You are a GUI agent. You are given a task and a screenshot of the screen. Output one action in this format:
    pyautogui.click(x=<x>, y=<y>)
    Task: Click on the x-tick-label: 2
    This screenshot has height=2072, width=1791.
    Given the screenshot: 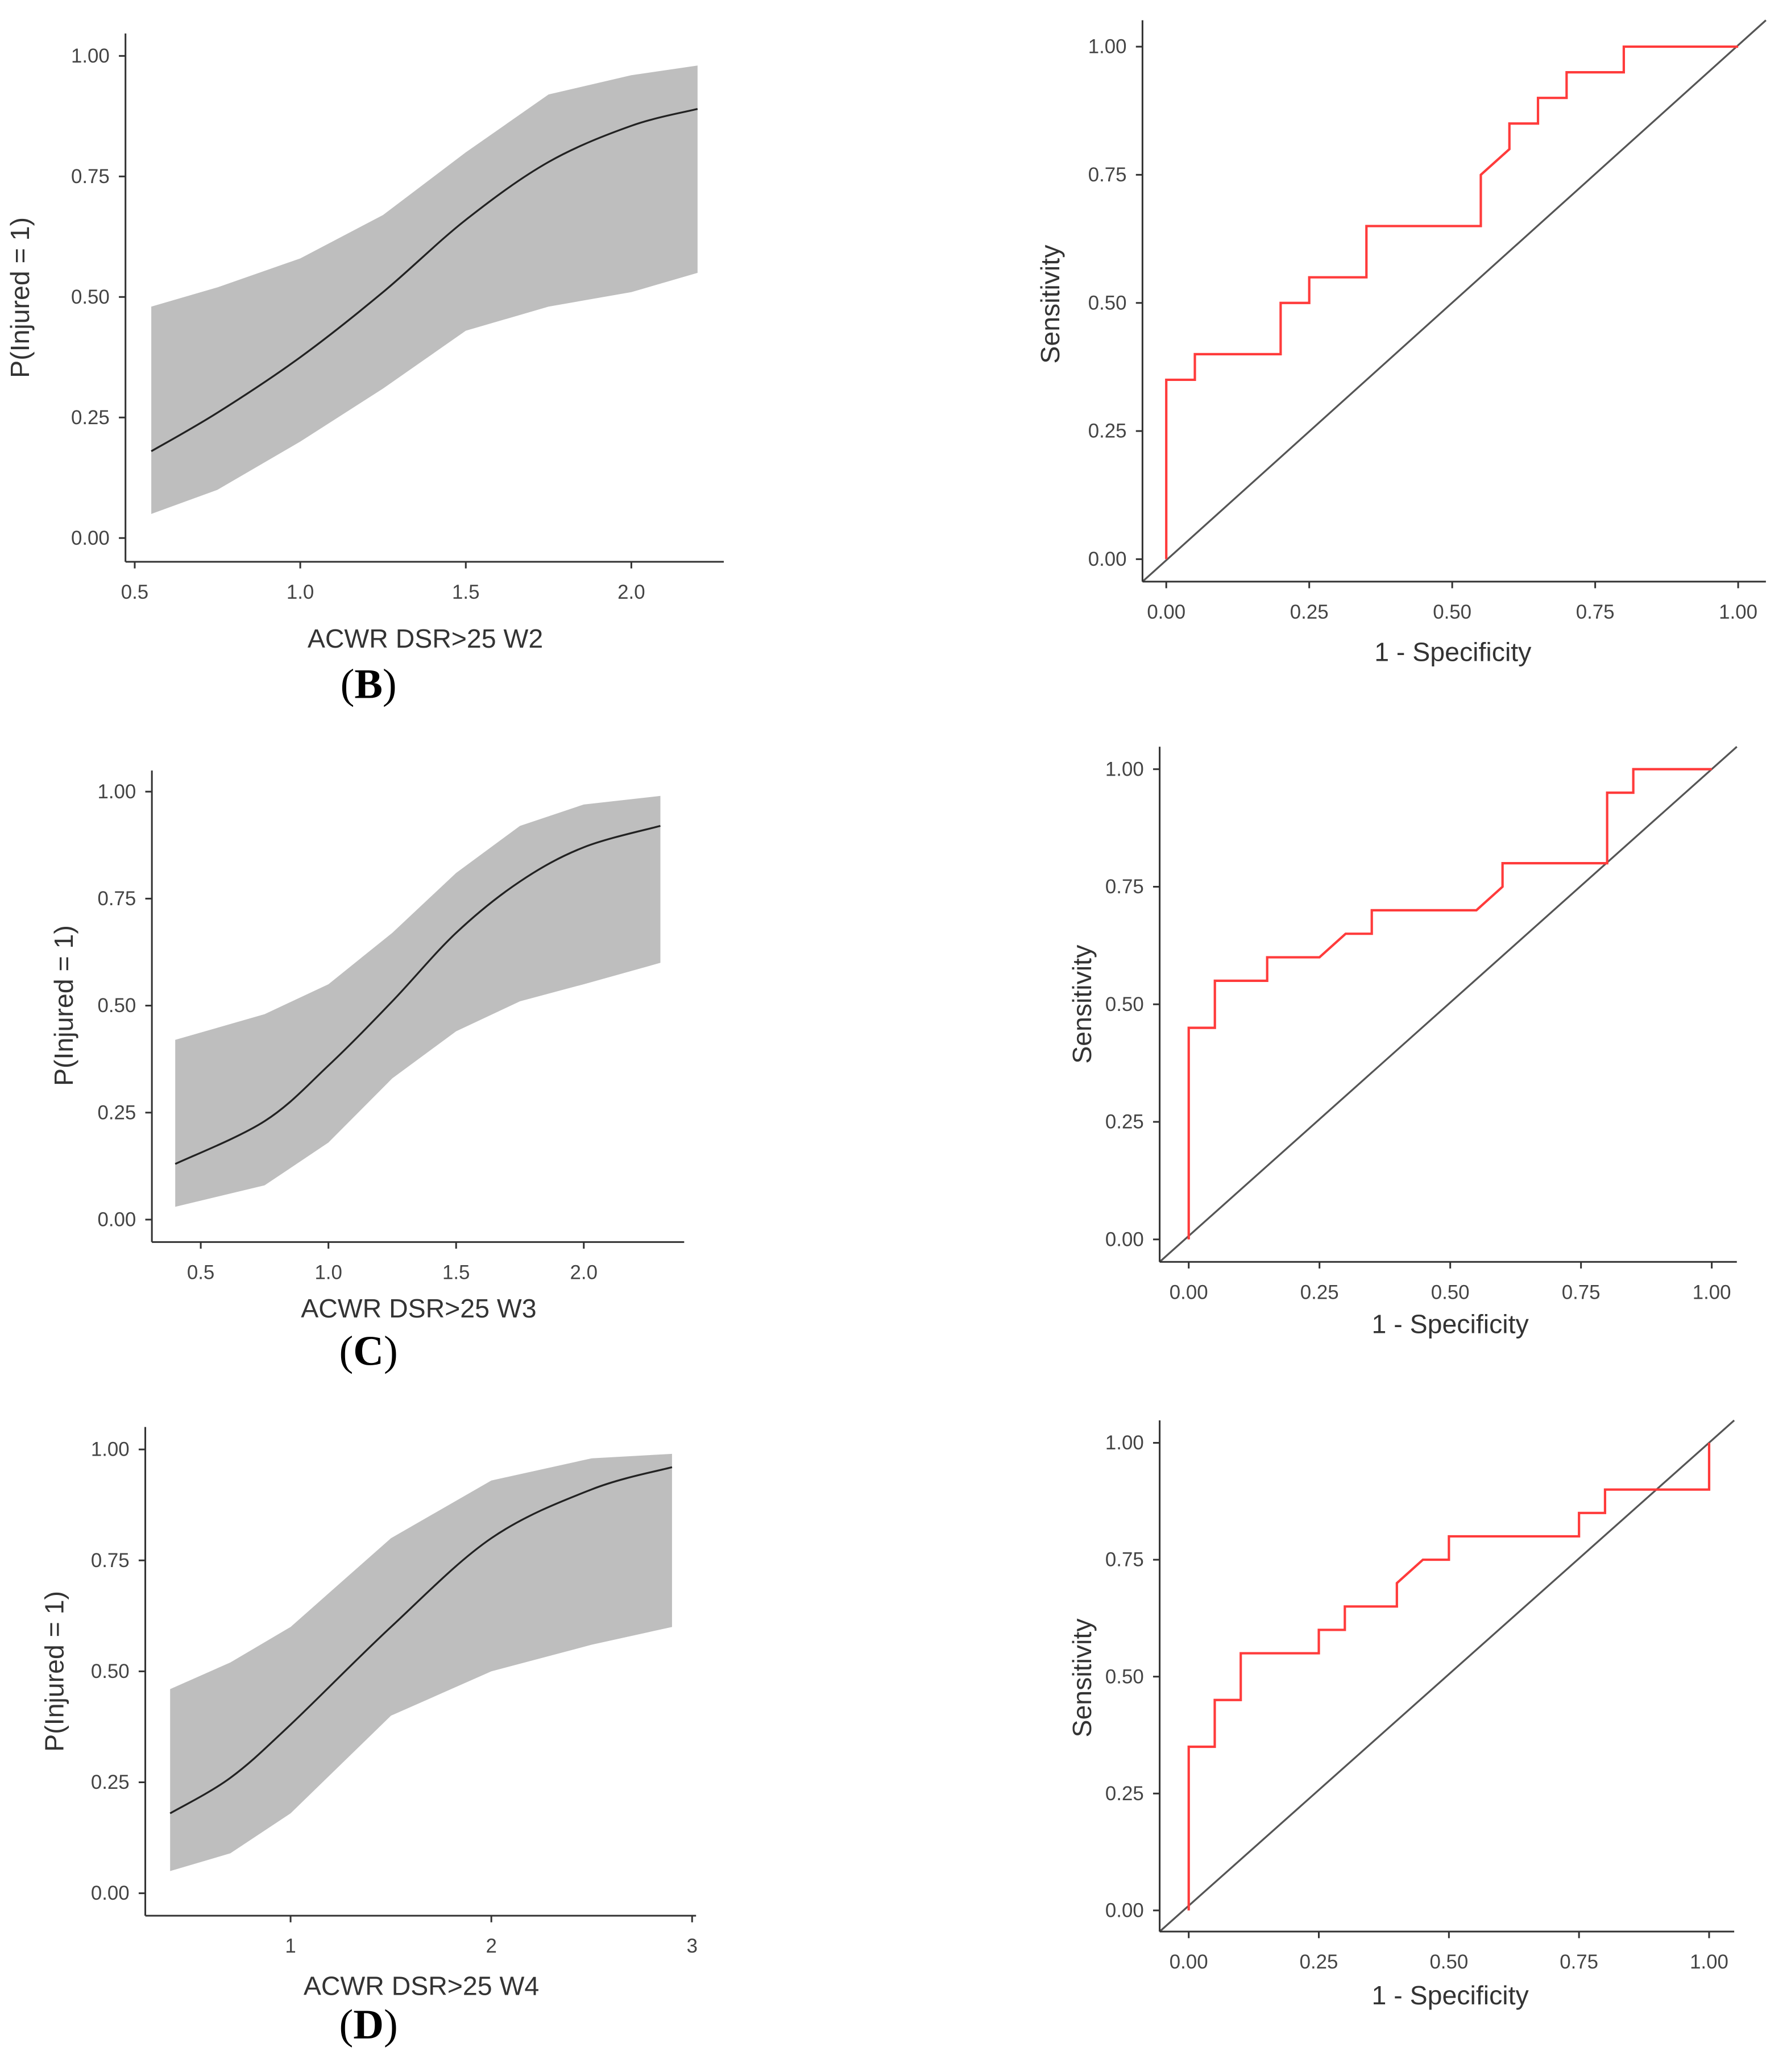 What is the action you would take?
    pyautogui.click(x=491, y=1946)
    